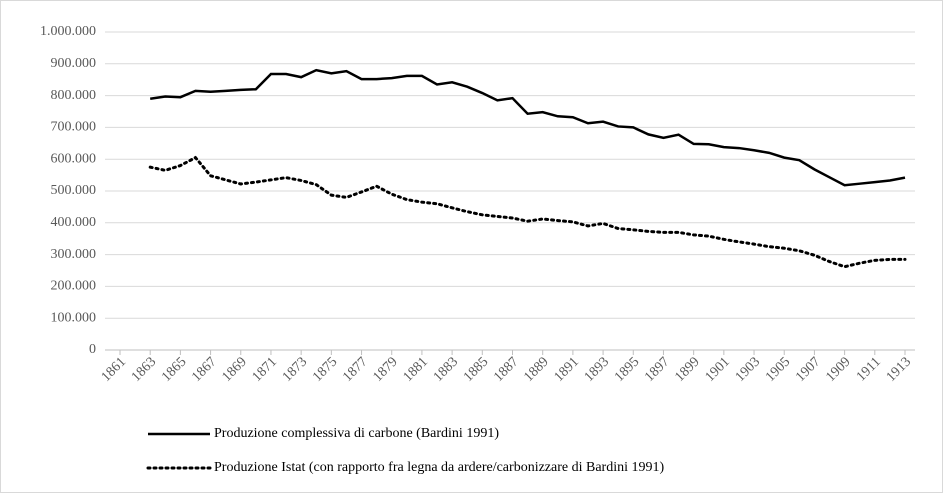 Image resolution: width=943 pixels, height=493 pixels. Describe the element at coordinates (74, 158) in the screenshot. I see `y-tick-label: 600.000` at that location.